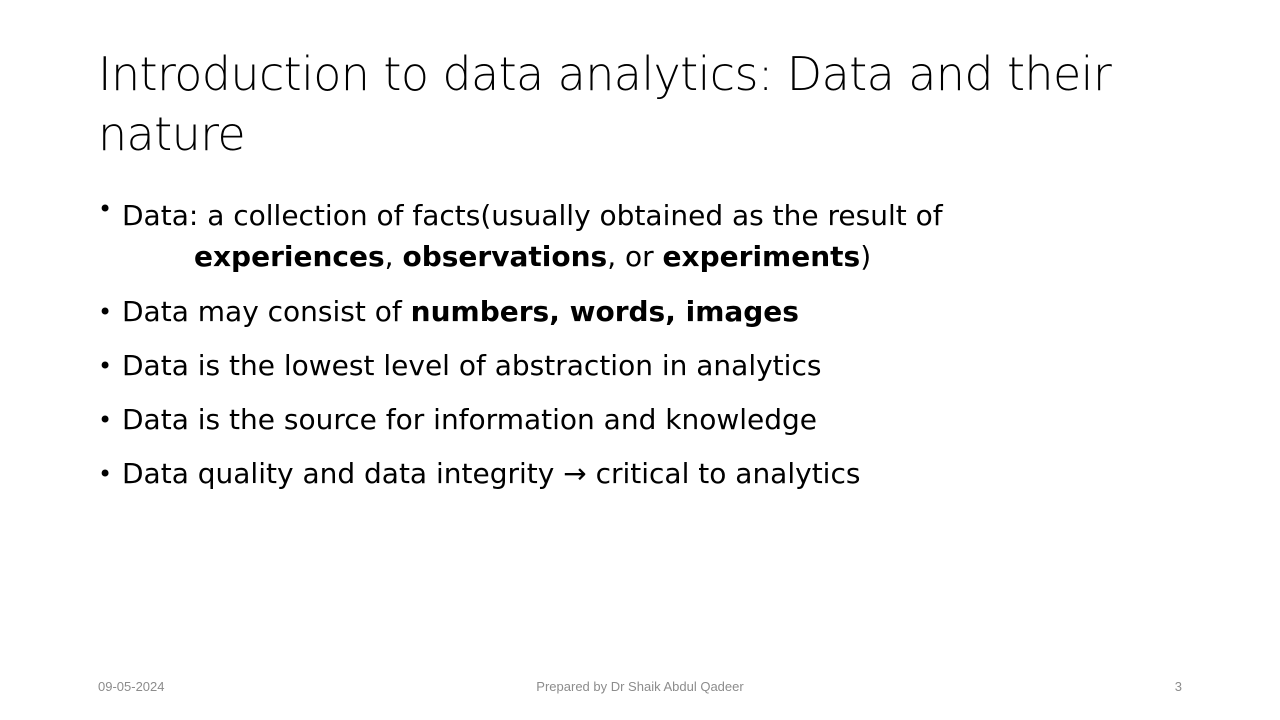 The image size is (1280, 720). Describe the element at coordinates (289, 256) in the screenshot. I see `bullet-1-experiences: experiences` at that location.